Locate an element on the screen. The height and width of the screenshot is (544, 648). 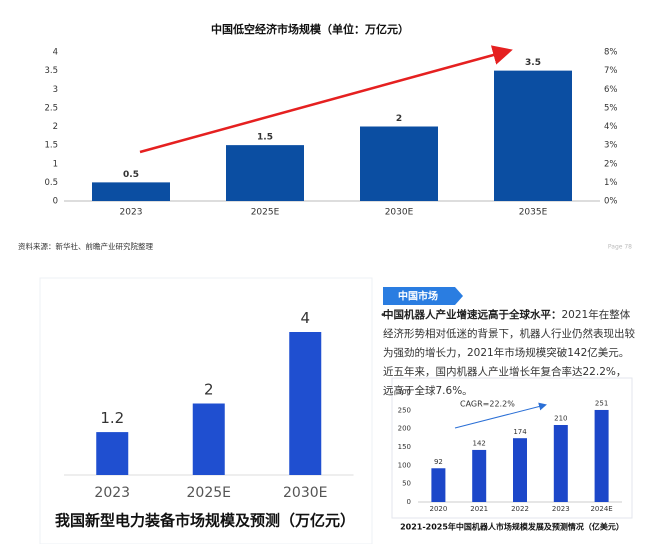
y-tick-label: 50 is located at coordinates (406, 484).